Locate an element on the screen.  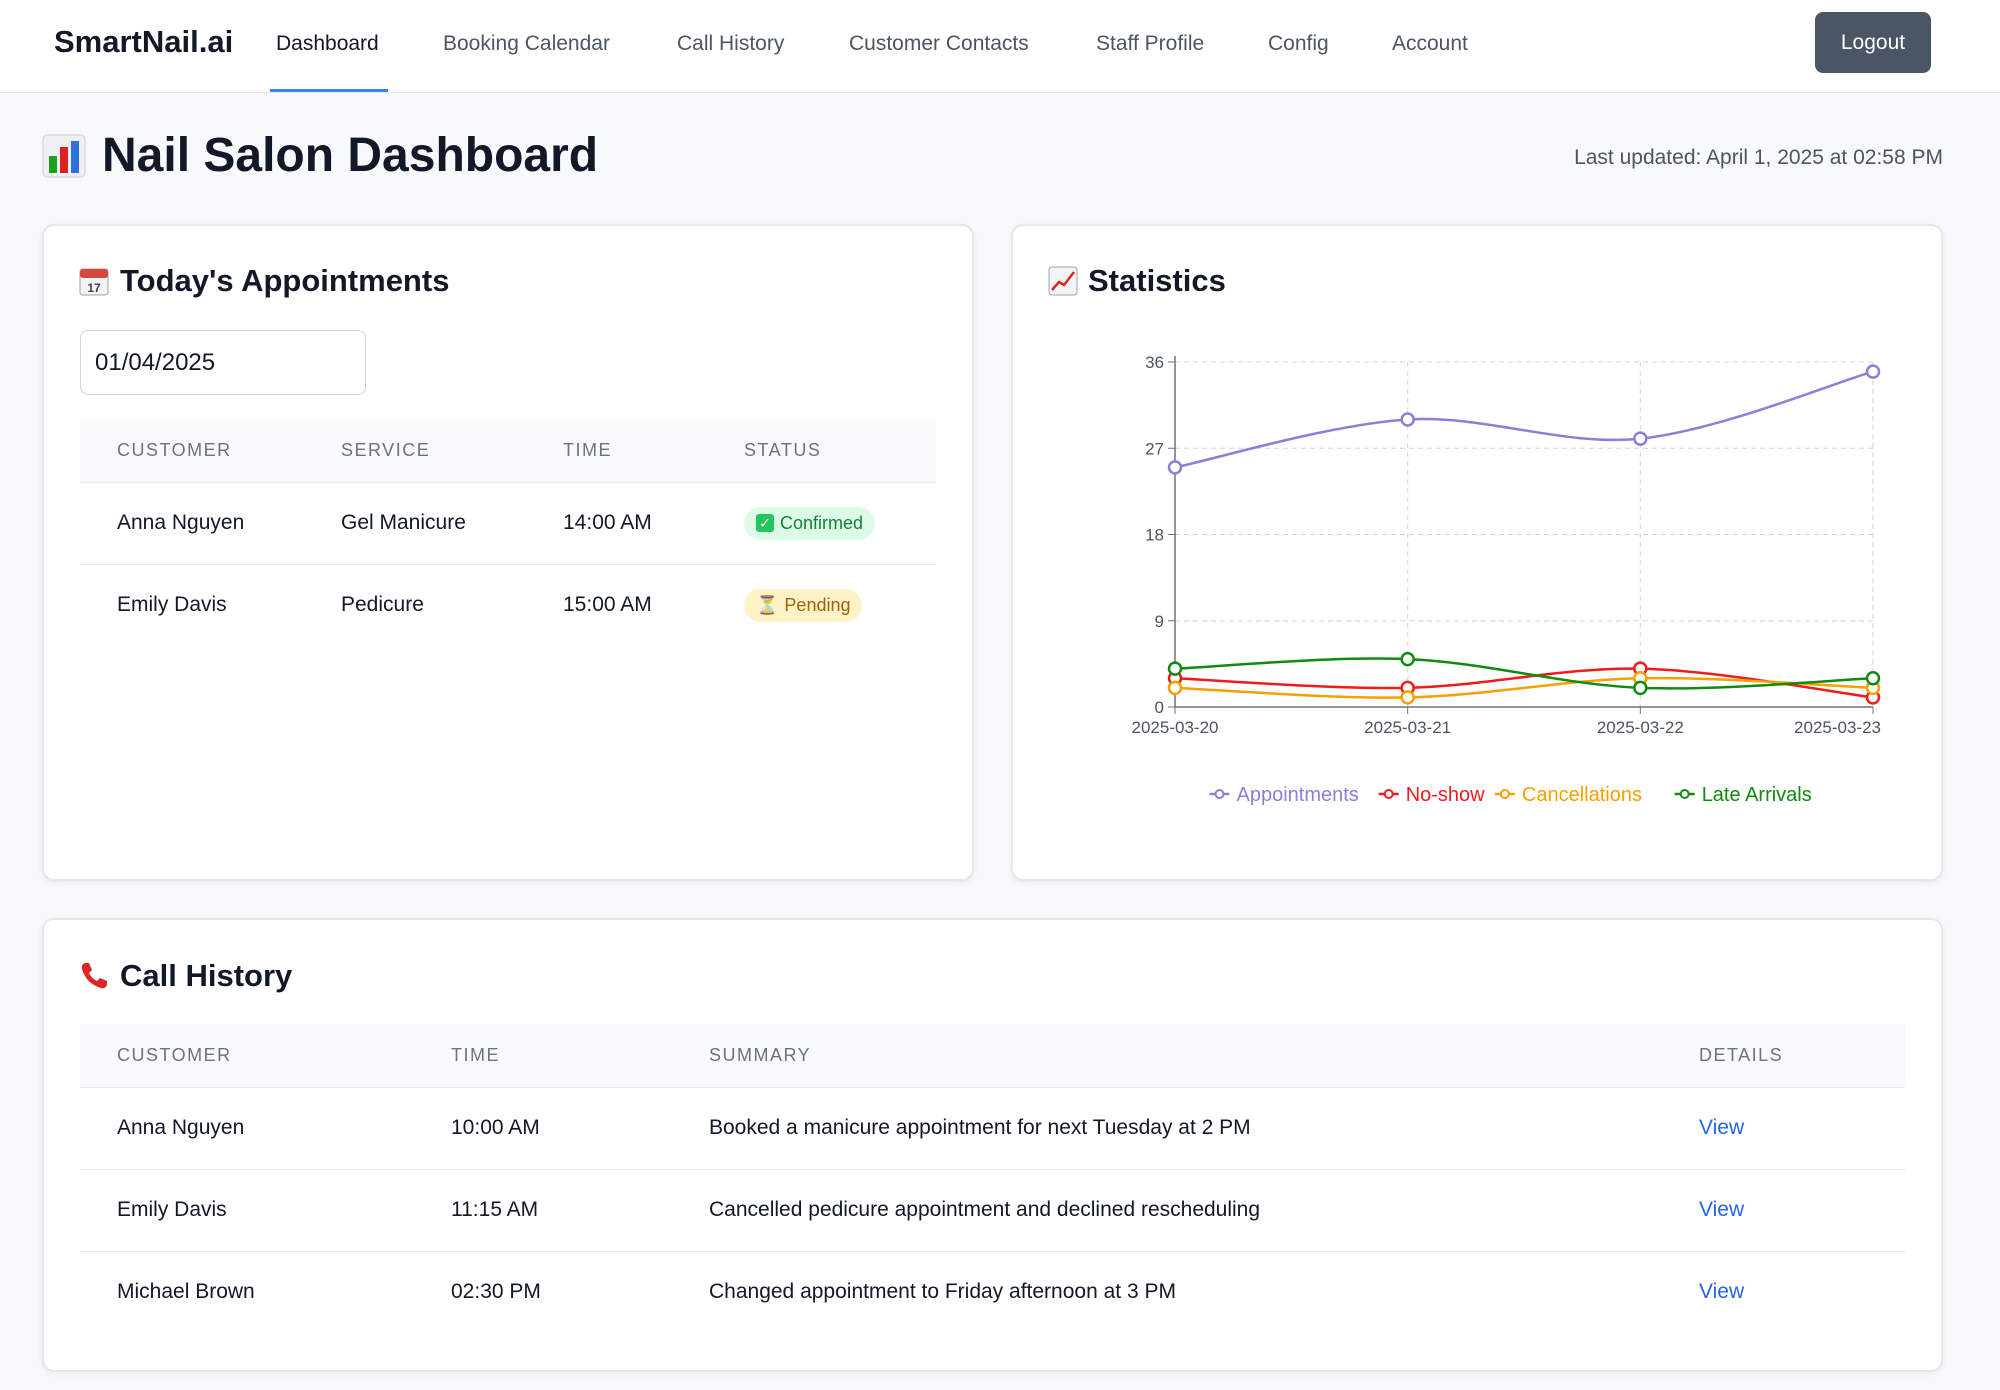
series-line-cancellations is located at coordinates (1524, 687).